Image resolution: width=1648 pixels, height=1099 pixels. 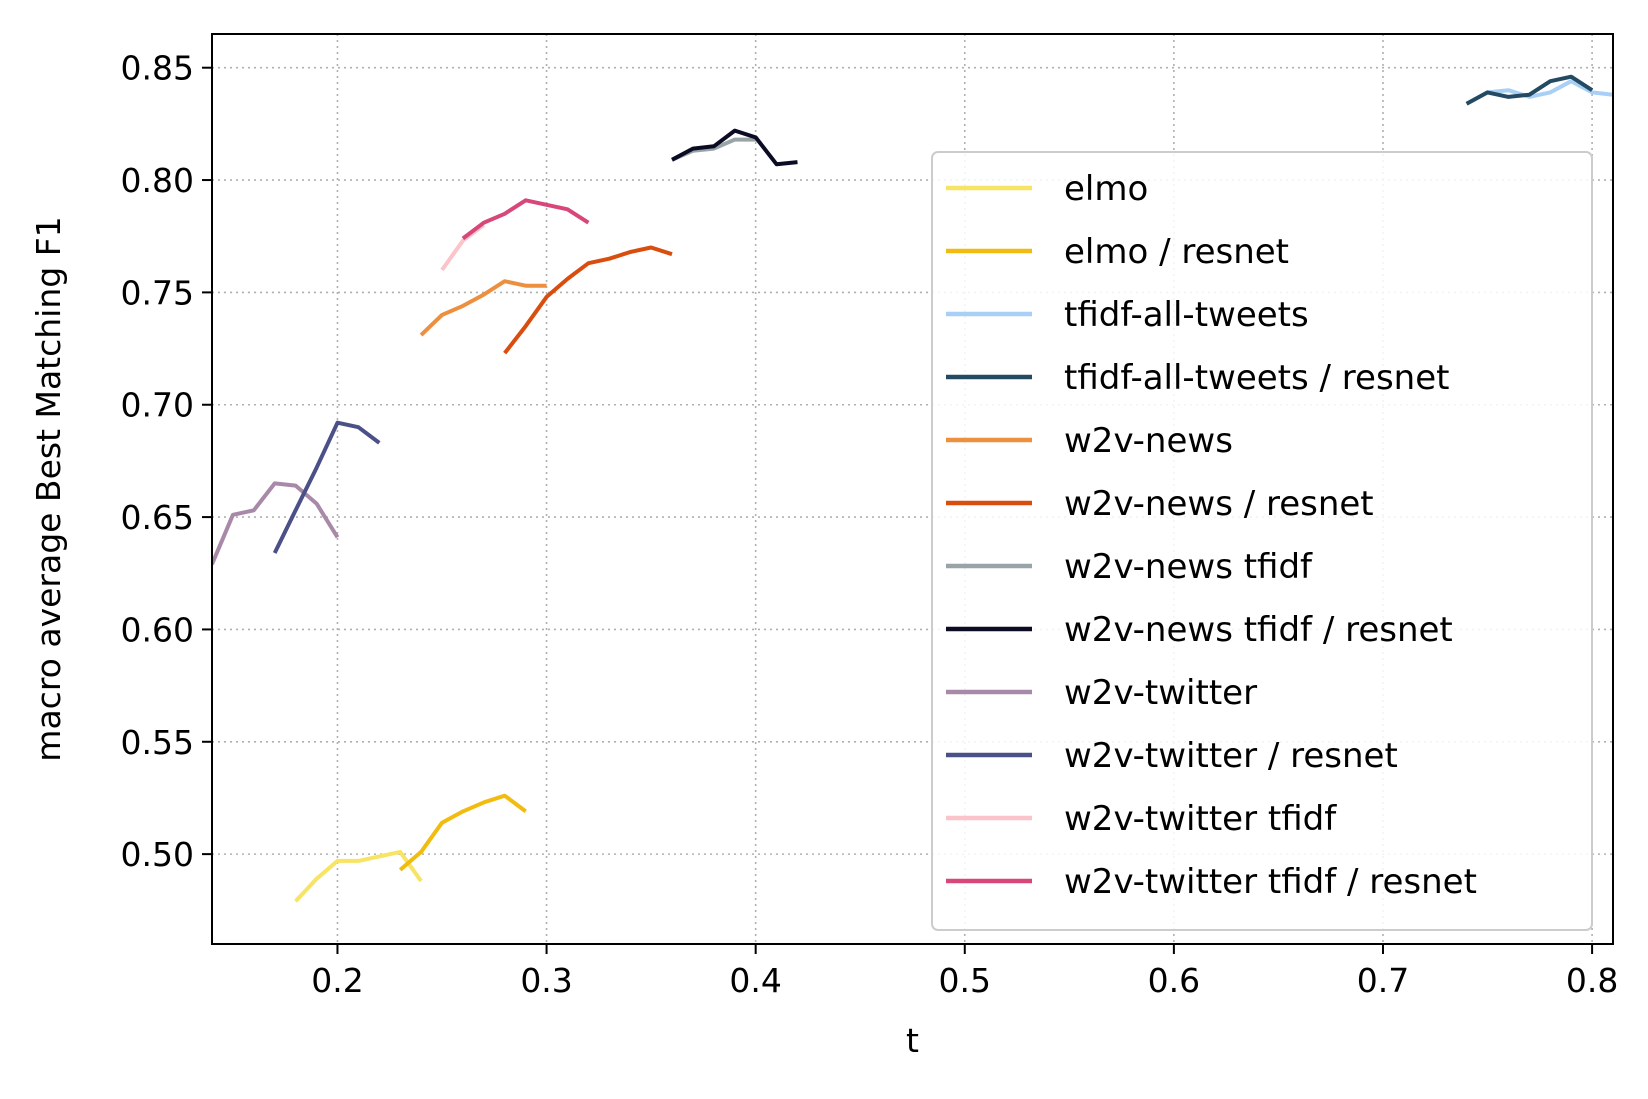 I want to click on legend-label: tfidf-all-tweets, so click(x=1186, y=315).